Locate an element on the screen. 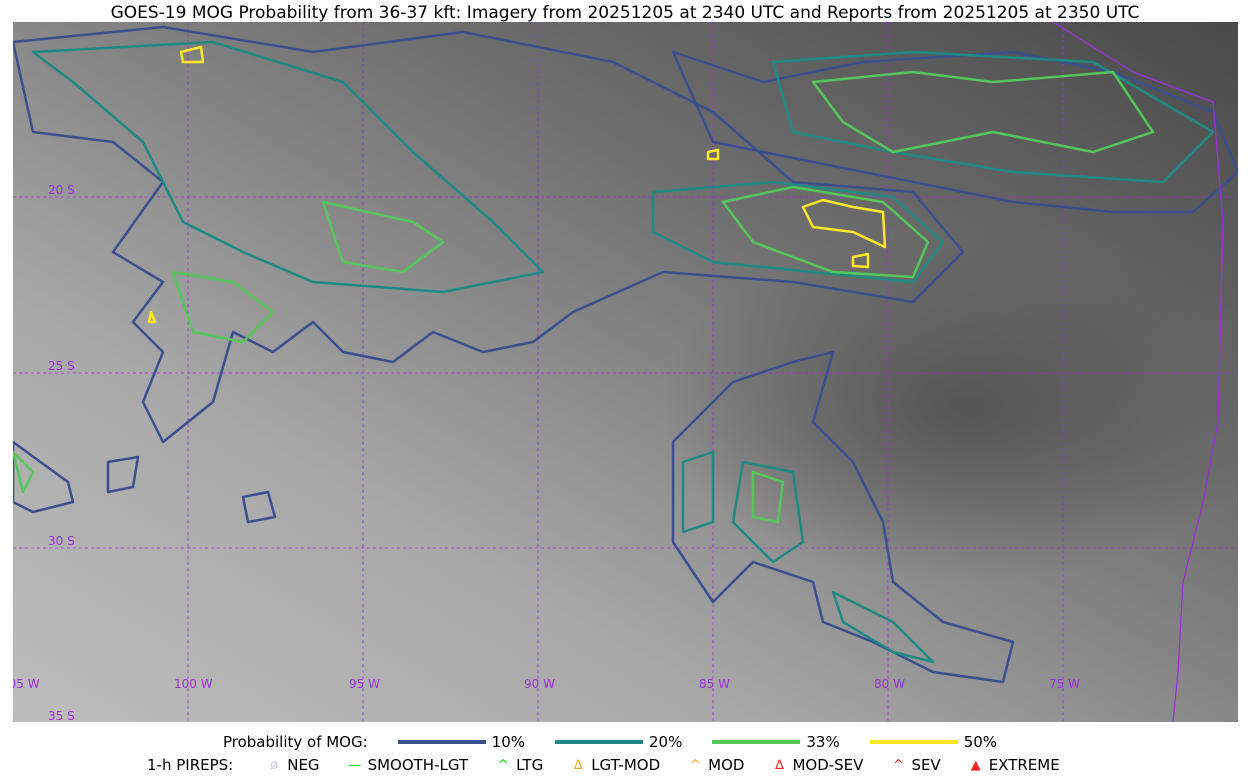 The height and width of the screenshot is (782, 1250). caret-bar-icon: ∆ is located at coordinates (578, 765).